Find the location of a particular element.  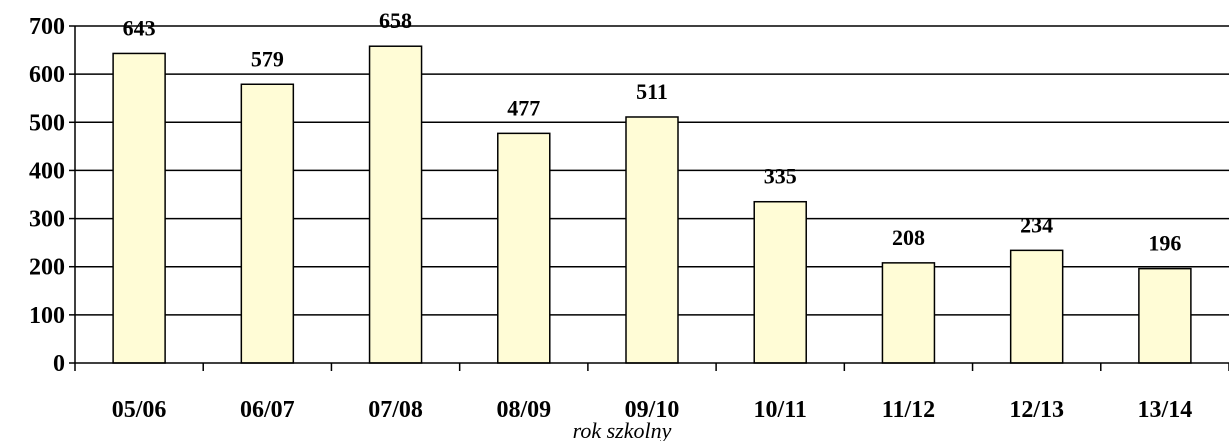

data-label: 643 is located at coordinates (139, 27).